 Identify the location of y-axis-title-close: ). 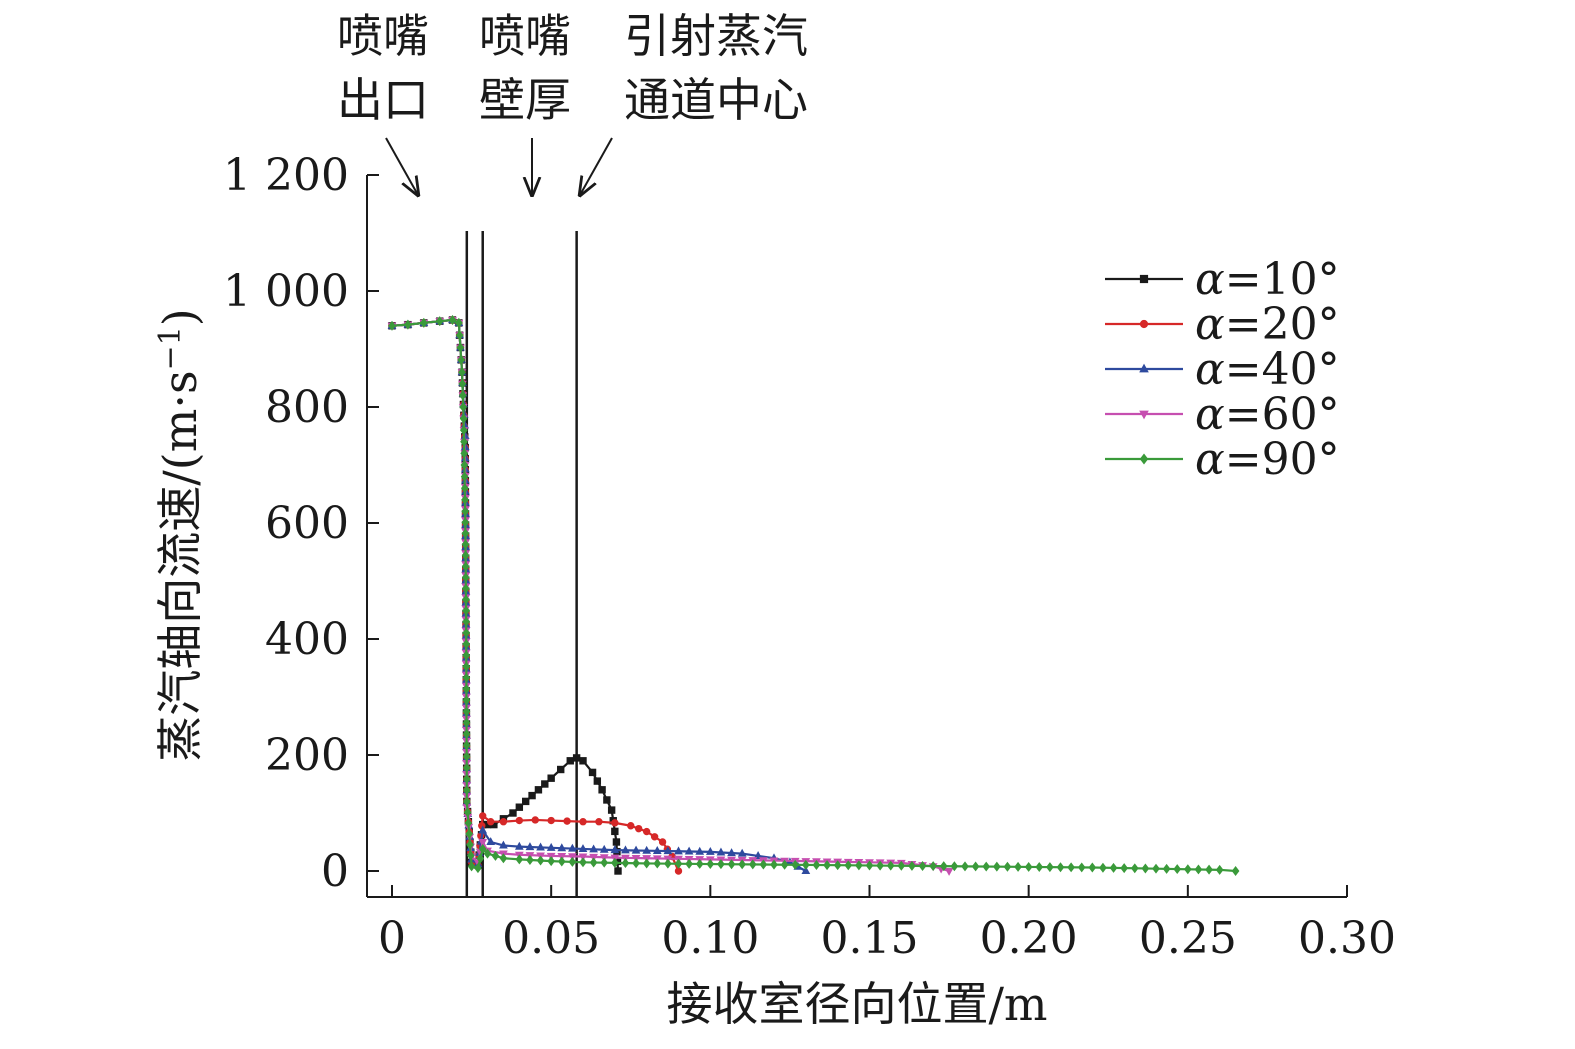
(180, 317).